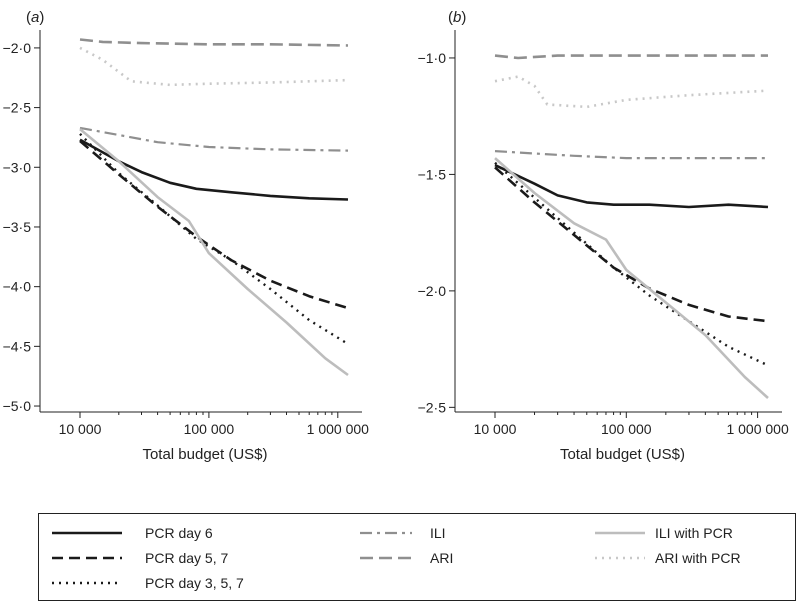 Image resolution: width=803 pixels, height=607 pixels. I want to click on legend-item: PCR day 3, 5, 7, so click(148, 583).